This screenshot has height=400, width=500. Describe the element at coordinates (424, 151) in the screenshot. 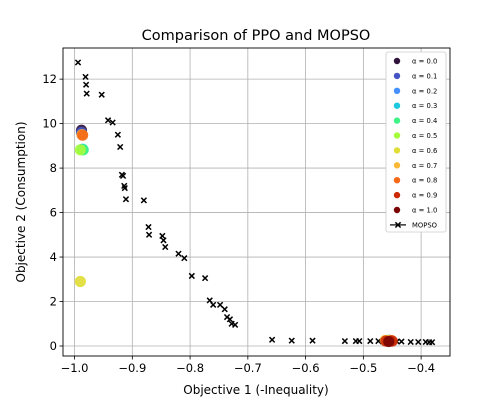

I see `legend-label: α = 0.6` at that location.